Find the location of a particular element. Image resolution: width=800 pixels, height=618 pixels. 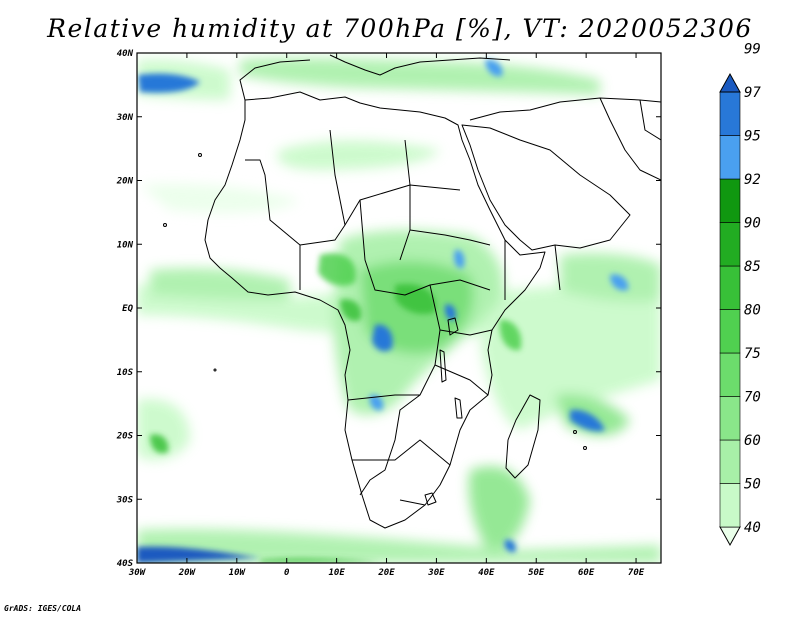

colorbar-level-label: 60 is located at coordinates (752, 441).